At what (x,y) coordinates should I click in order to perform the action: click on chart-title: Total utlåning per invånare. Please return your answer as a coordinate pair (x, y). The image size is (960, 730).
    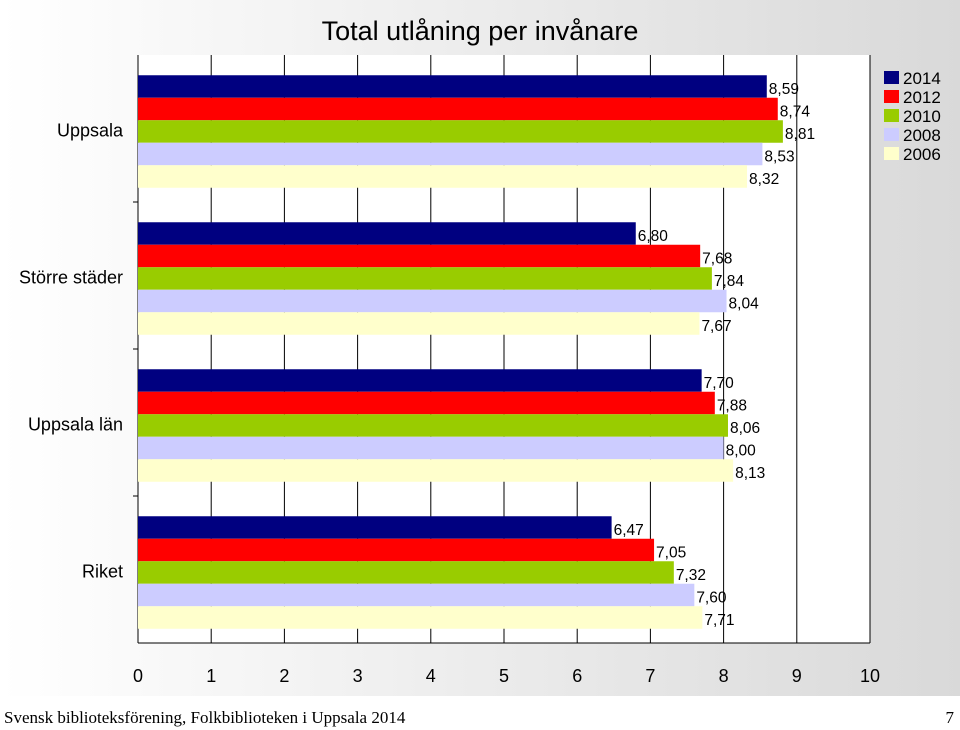
    Looking at the image, I should click on (480, 31).